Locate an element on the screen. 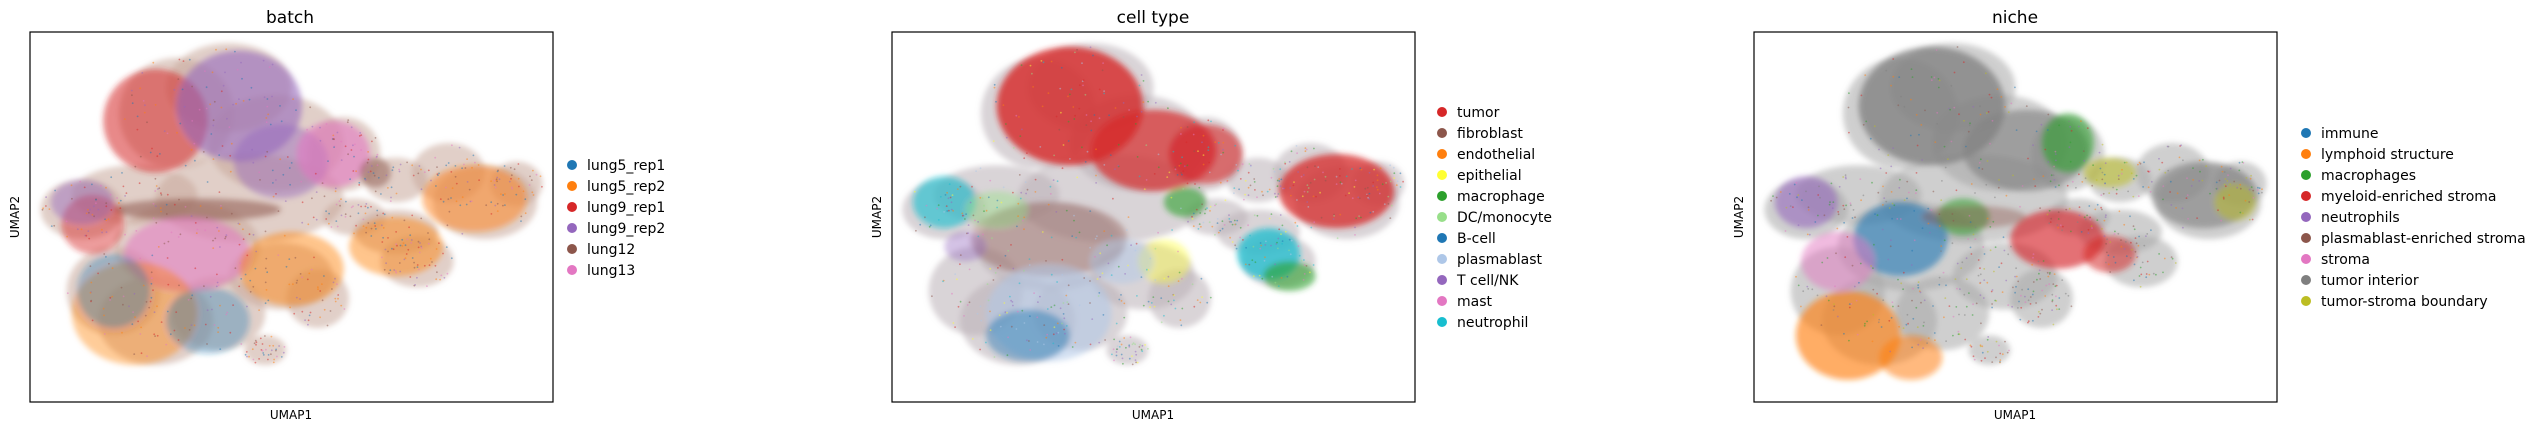  embedding-blob is located at coordinates (1989, 350).